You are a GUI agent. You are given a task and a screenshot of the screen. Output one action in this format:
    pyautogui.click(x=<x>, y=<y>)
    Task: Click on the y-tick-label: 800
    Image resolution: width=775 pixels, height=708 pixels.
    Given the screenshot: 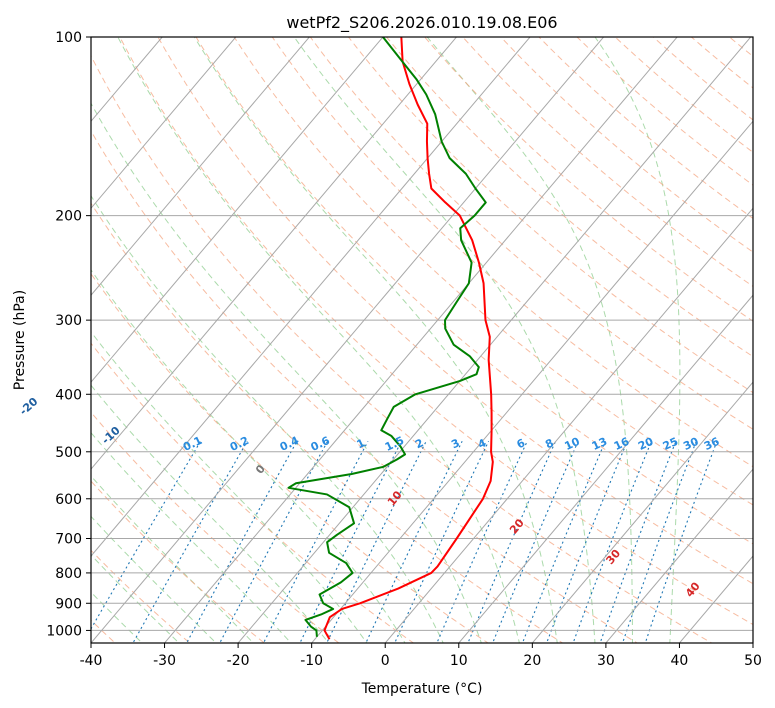 What is the action you would take?
    pyautogui.click(x=68, y=574)
    